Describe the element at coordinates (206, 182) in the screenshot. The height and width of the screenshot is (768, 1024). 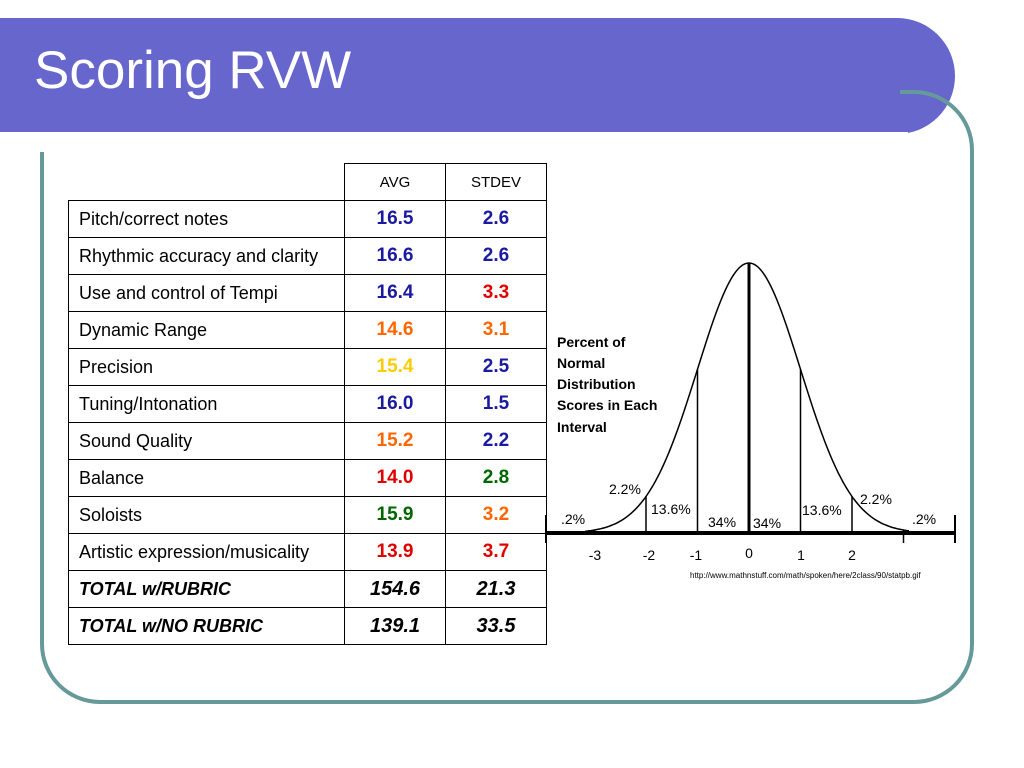
I see `header-blank-cell` at that location.